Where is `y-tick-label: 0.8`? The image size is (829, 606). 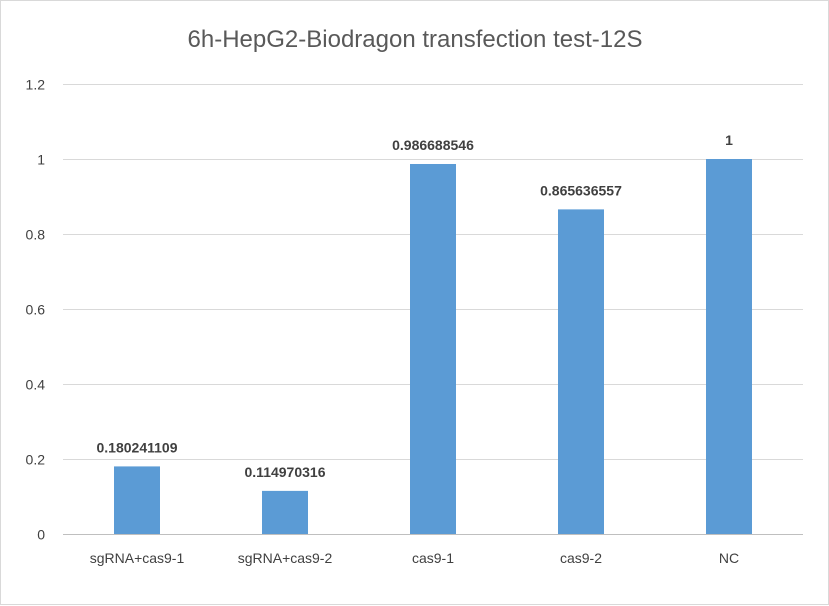
y-tick-label: 0.8 is located at coordinates (36, 235).